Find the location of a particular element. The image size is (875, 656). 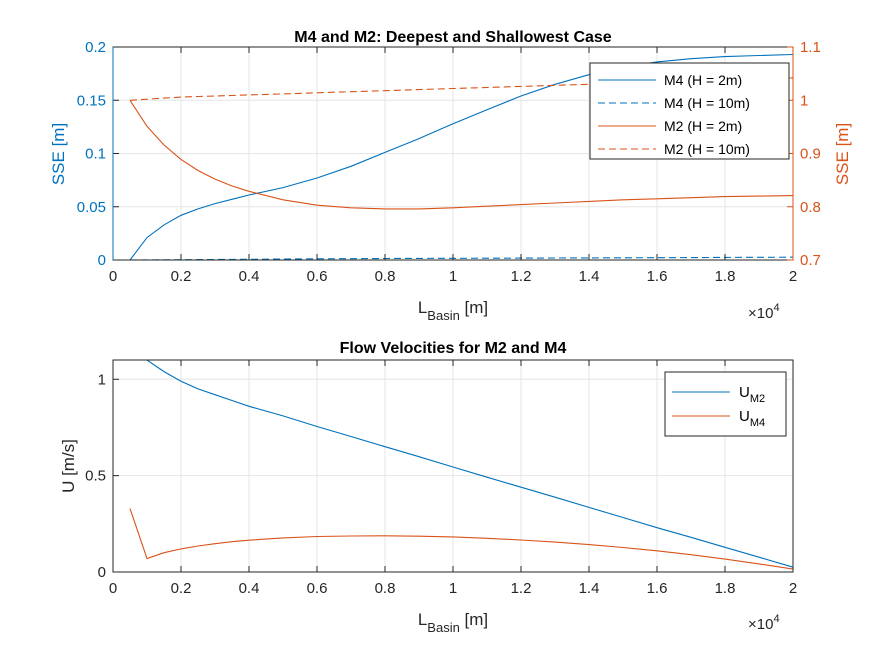

chart-velocity-x-tick-label: 1.8 is located at coordinates (725, 588).